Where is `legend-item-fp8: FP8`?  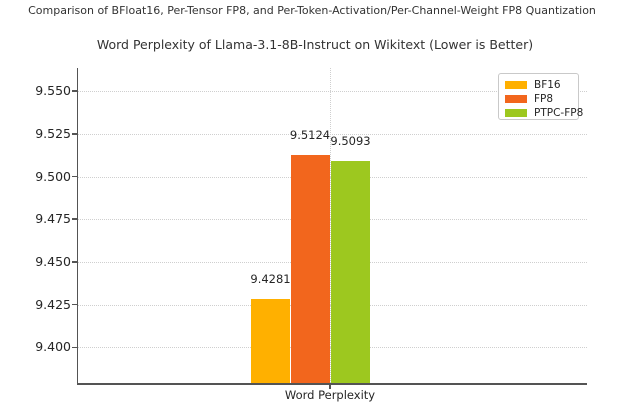
legend-item-fp8: FP8 is located at coordinates (538, 99).